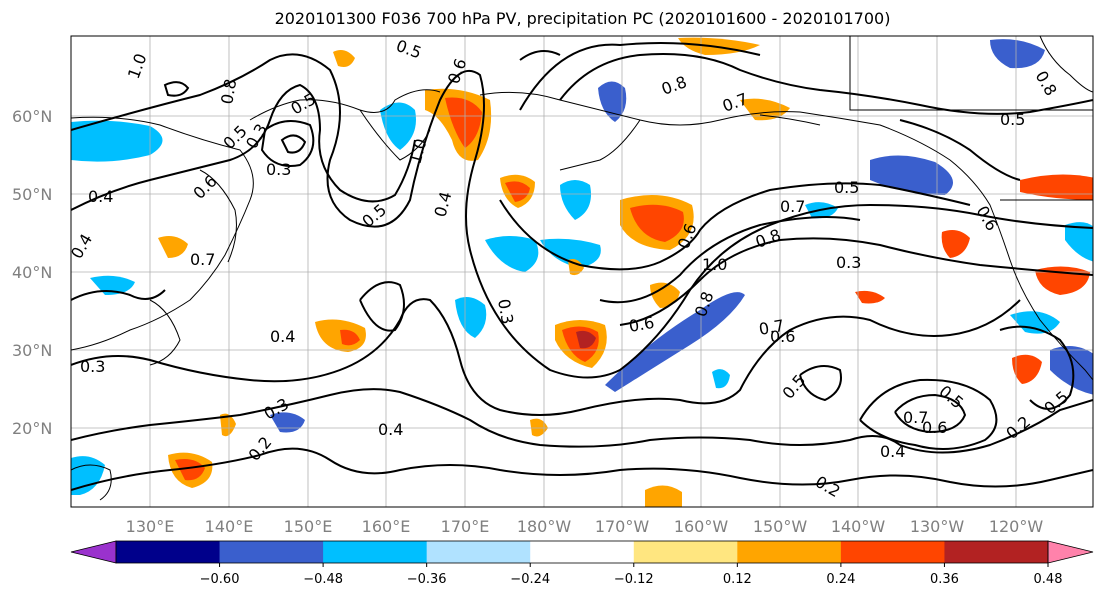 The image size is (1105, 601). I want to click on lon-label: 120°W, so click(1016, 526).